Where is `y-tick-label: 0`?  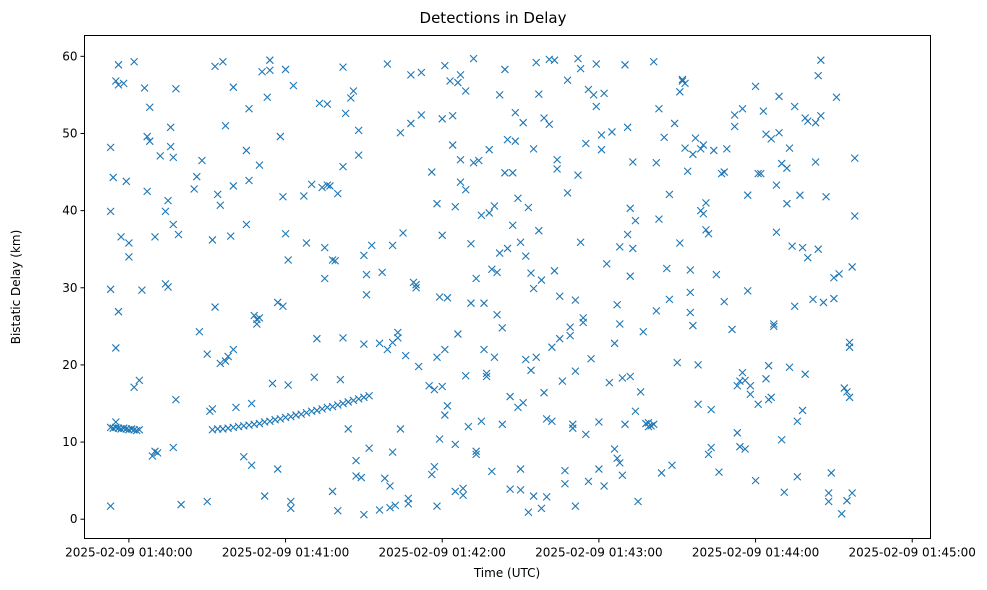
y-tick-label: 0 is located at coordinates (74, 519).